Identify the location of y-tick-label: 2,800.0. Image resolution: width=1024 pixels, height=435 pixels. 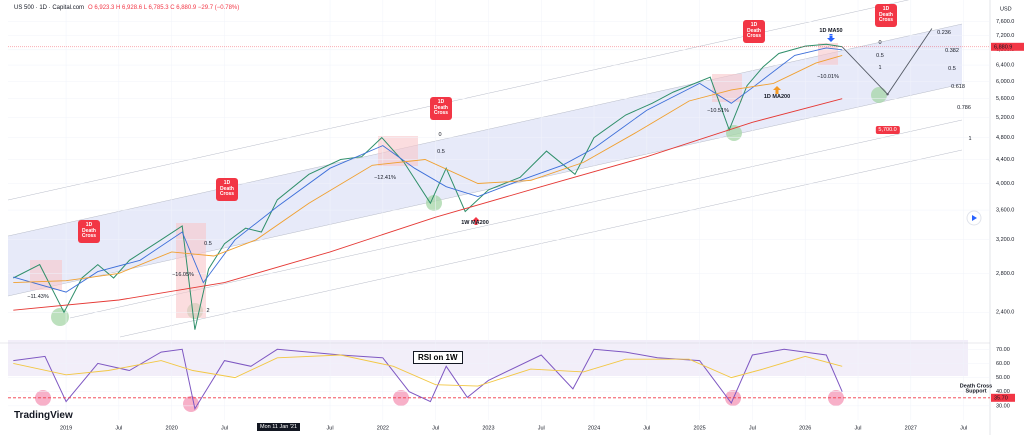
(1005, 274).